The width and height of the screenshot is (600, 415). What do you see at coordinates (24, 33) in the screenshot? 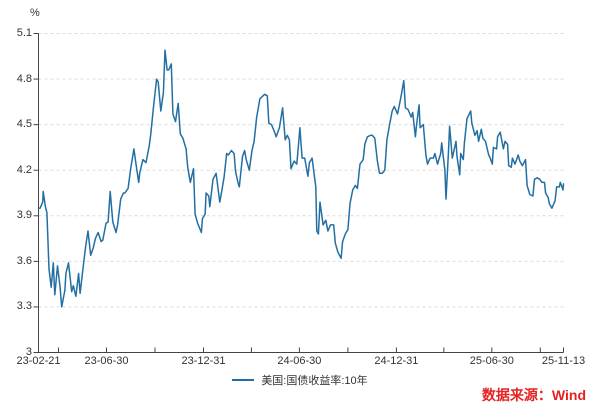
I see `y-tick-label: 5.1` at bounding box center [24, 33].